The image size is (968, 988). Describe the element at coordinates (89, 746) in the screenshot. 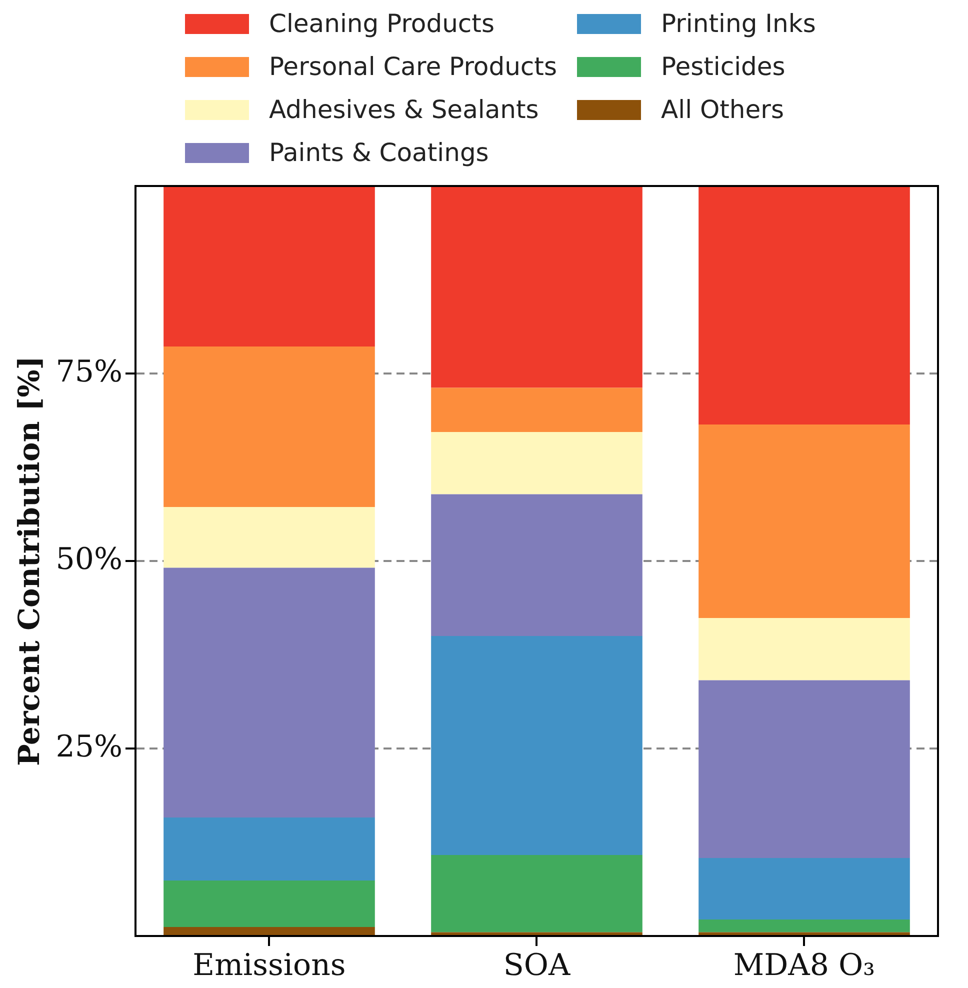

I see `y-tick-label: 25%` at that location.